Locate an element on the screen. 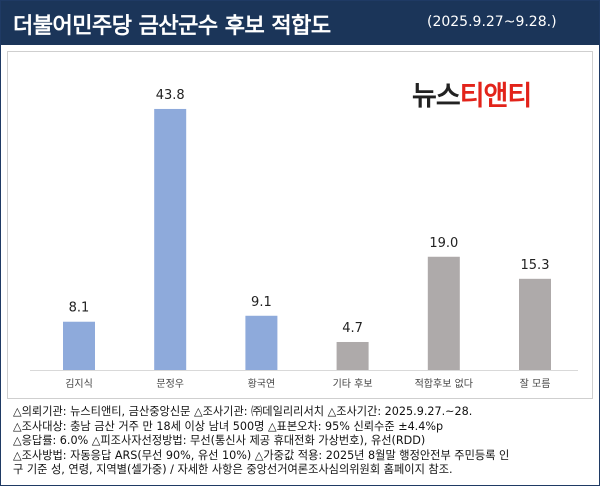  data-label: 4.7 is located at coordinates (352, 328).